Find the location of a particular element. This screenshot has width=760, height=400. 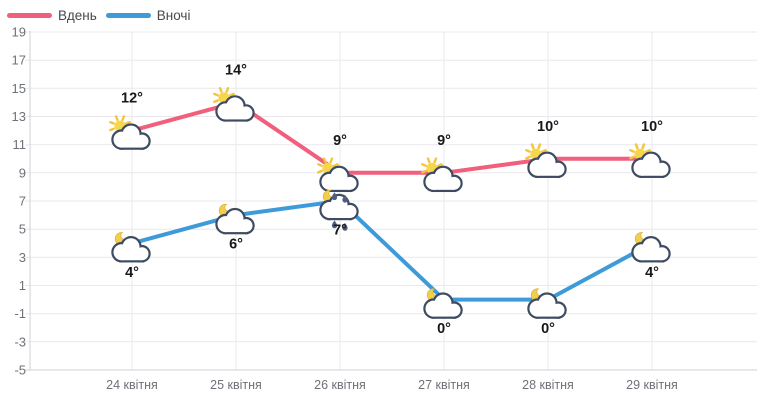

y-tick-label: 15 is located at coordinates (19, 88).